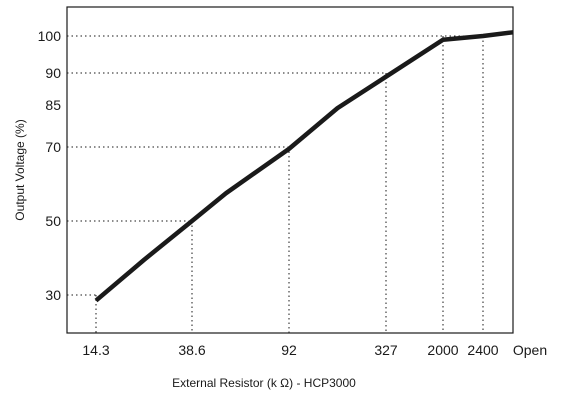  Describe the element at coordinates (53, 221) in the screenshot. I see `y-tick-label: 50` at that location.